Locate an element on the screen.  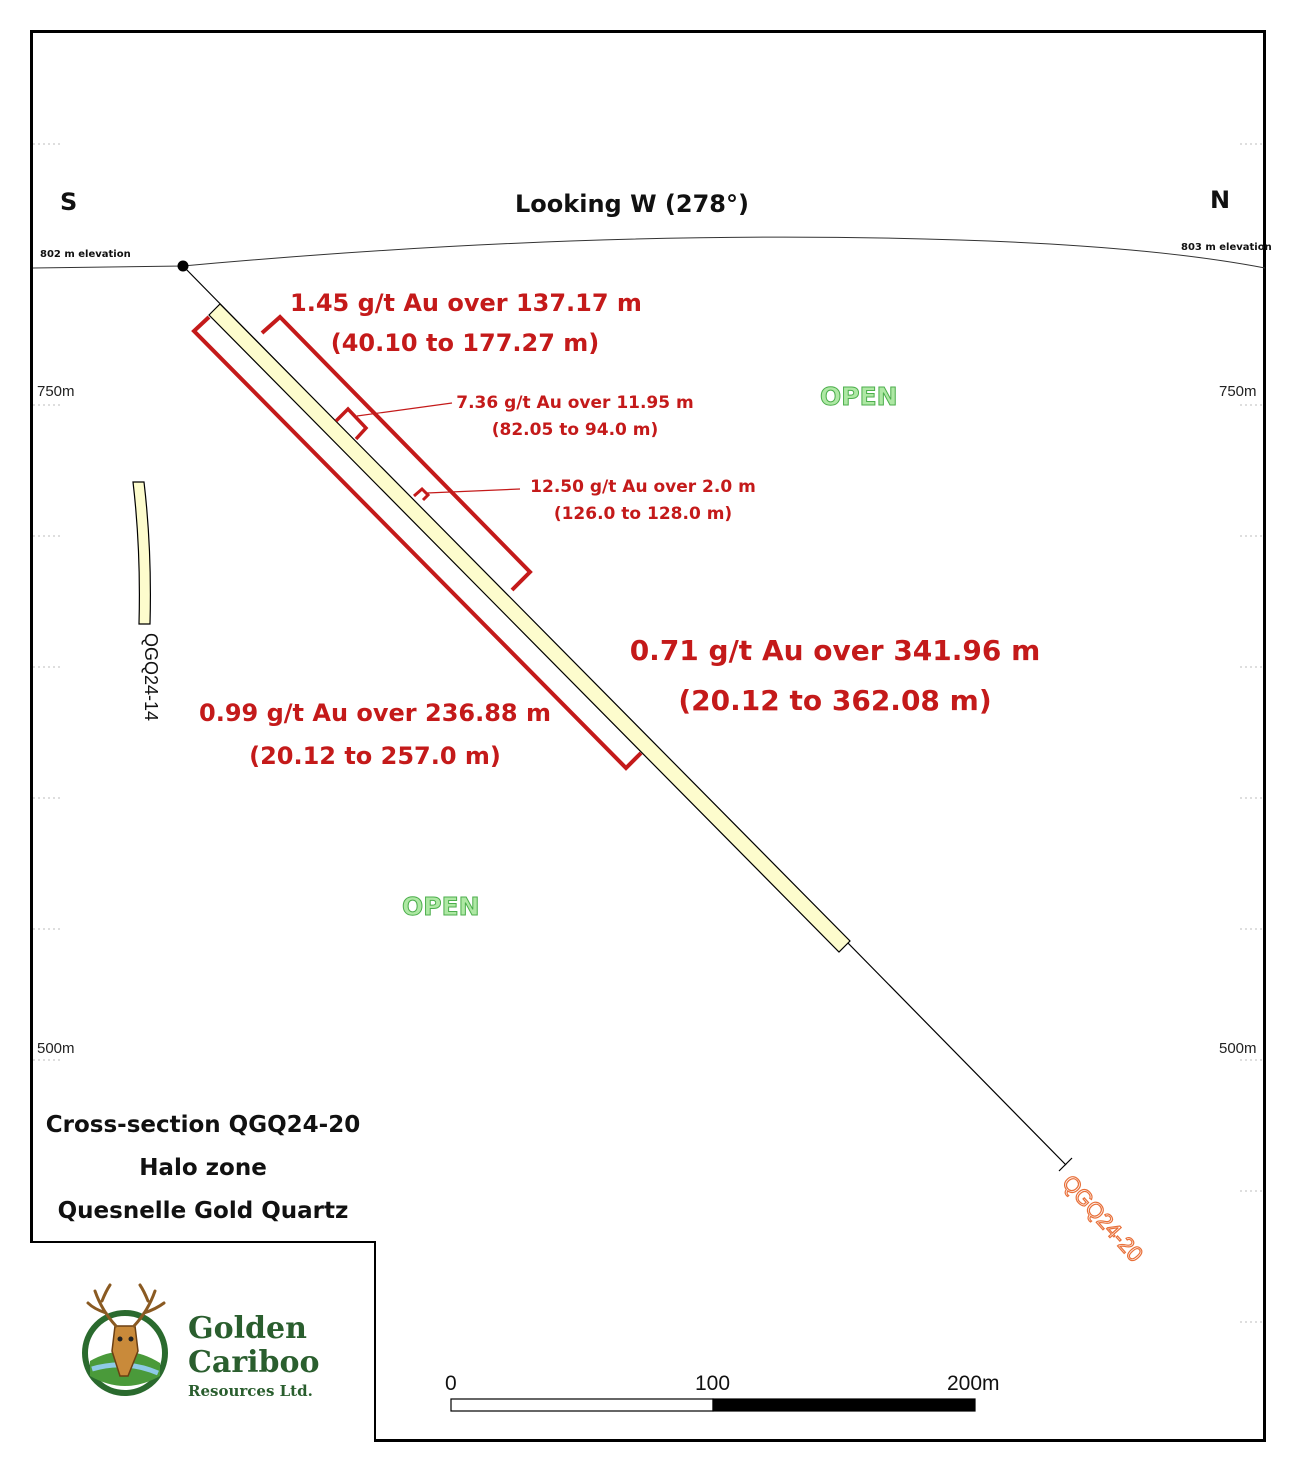
open-label-upper: OPEN is located at coordinates (859, 397).